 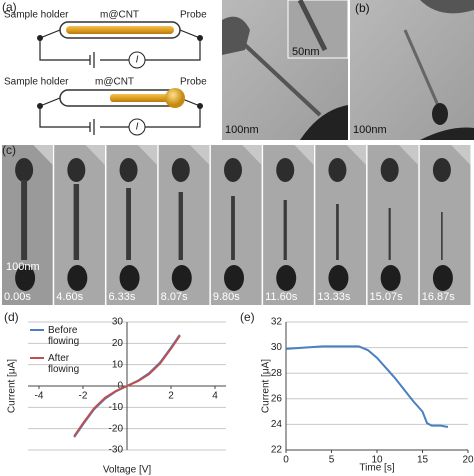 What do you see at coordinates (175, 98) in the screenshot?
I see `metal-ball` at bounding box center [175, 98].